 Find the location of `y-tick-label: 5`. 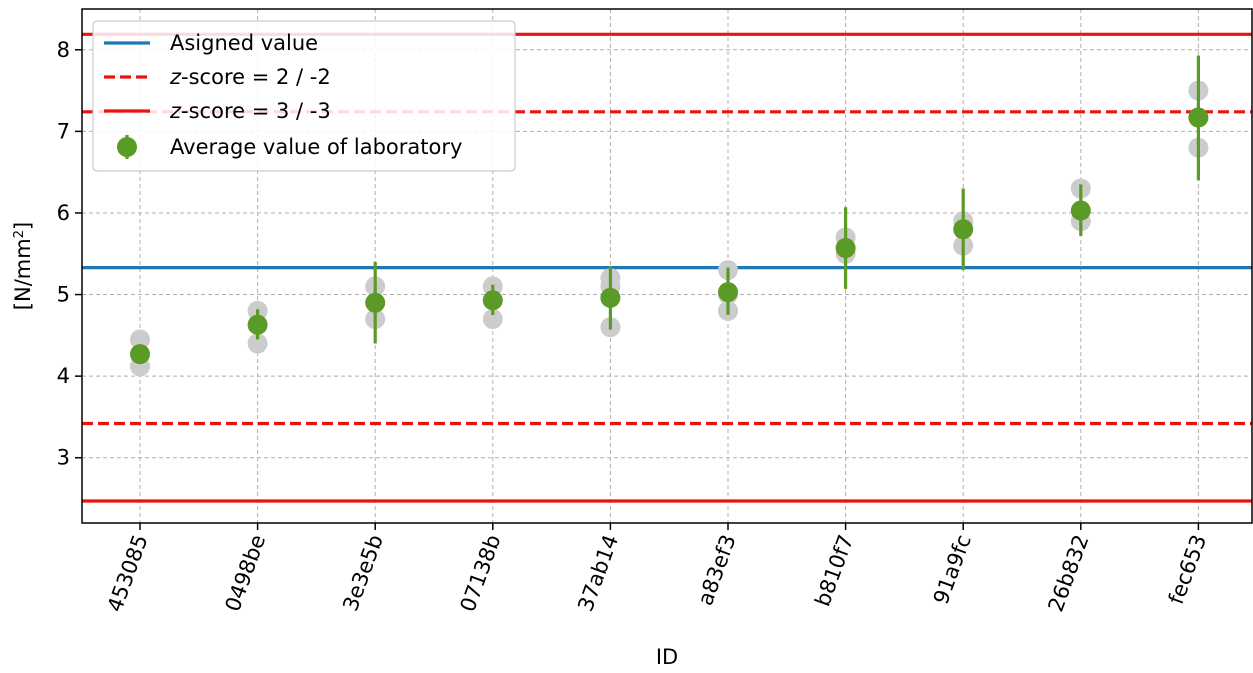

y-tick-label: 5 is located at coordinates (63, 295).